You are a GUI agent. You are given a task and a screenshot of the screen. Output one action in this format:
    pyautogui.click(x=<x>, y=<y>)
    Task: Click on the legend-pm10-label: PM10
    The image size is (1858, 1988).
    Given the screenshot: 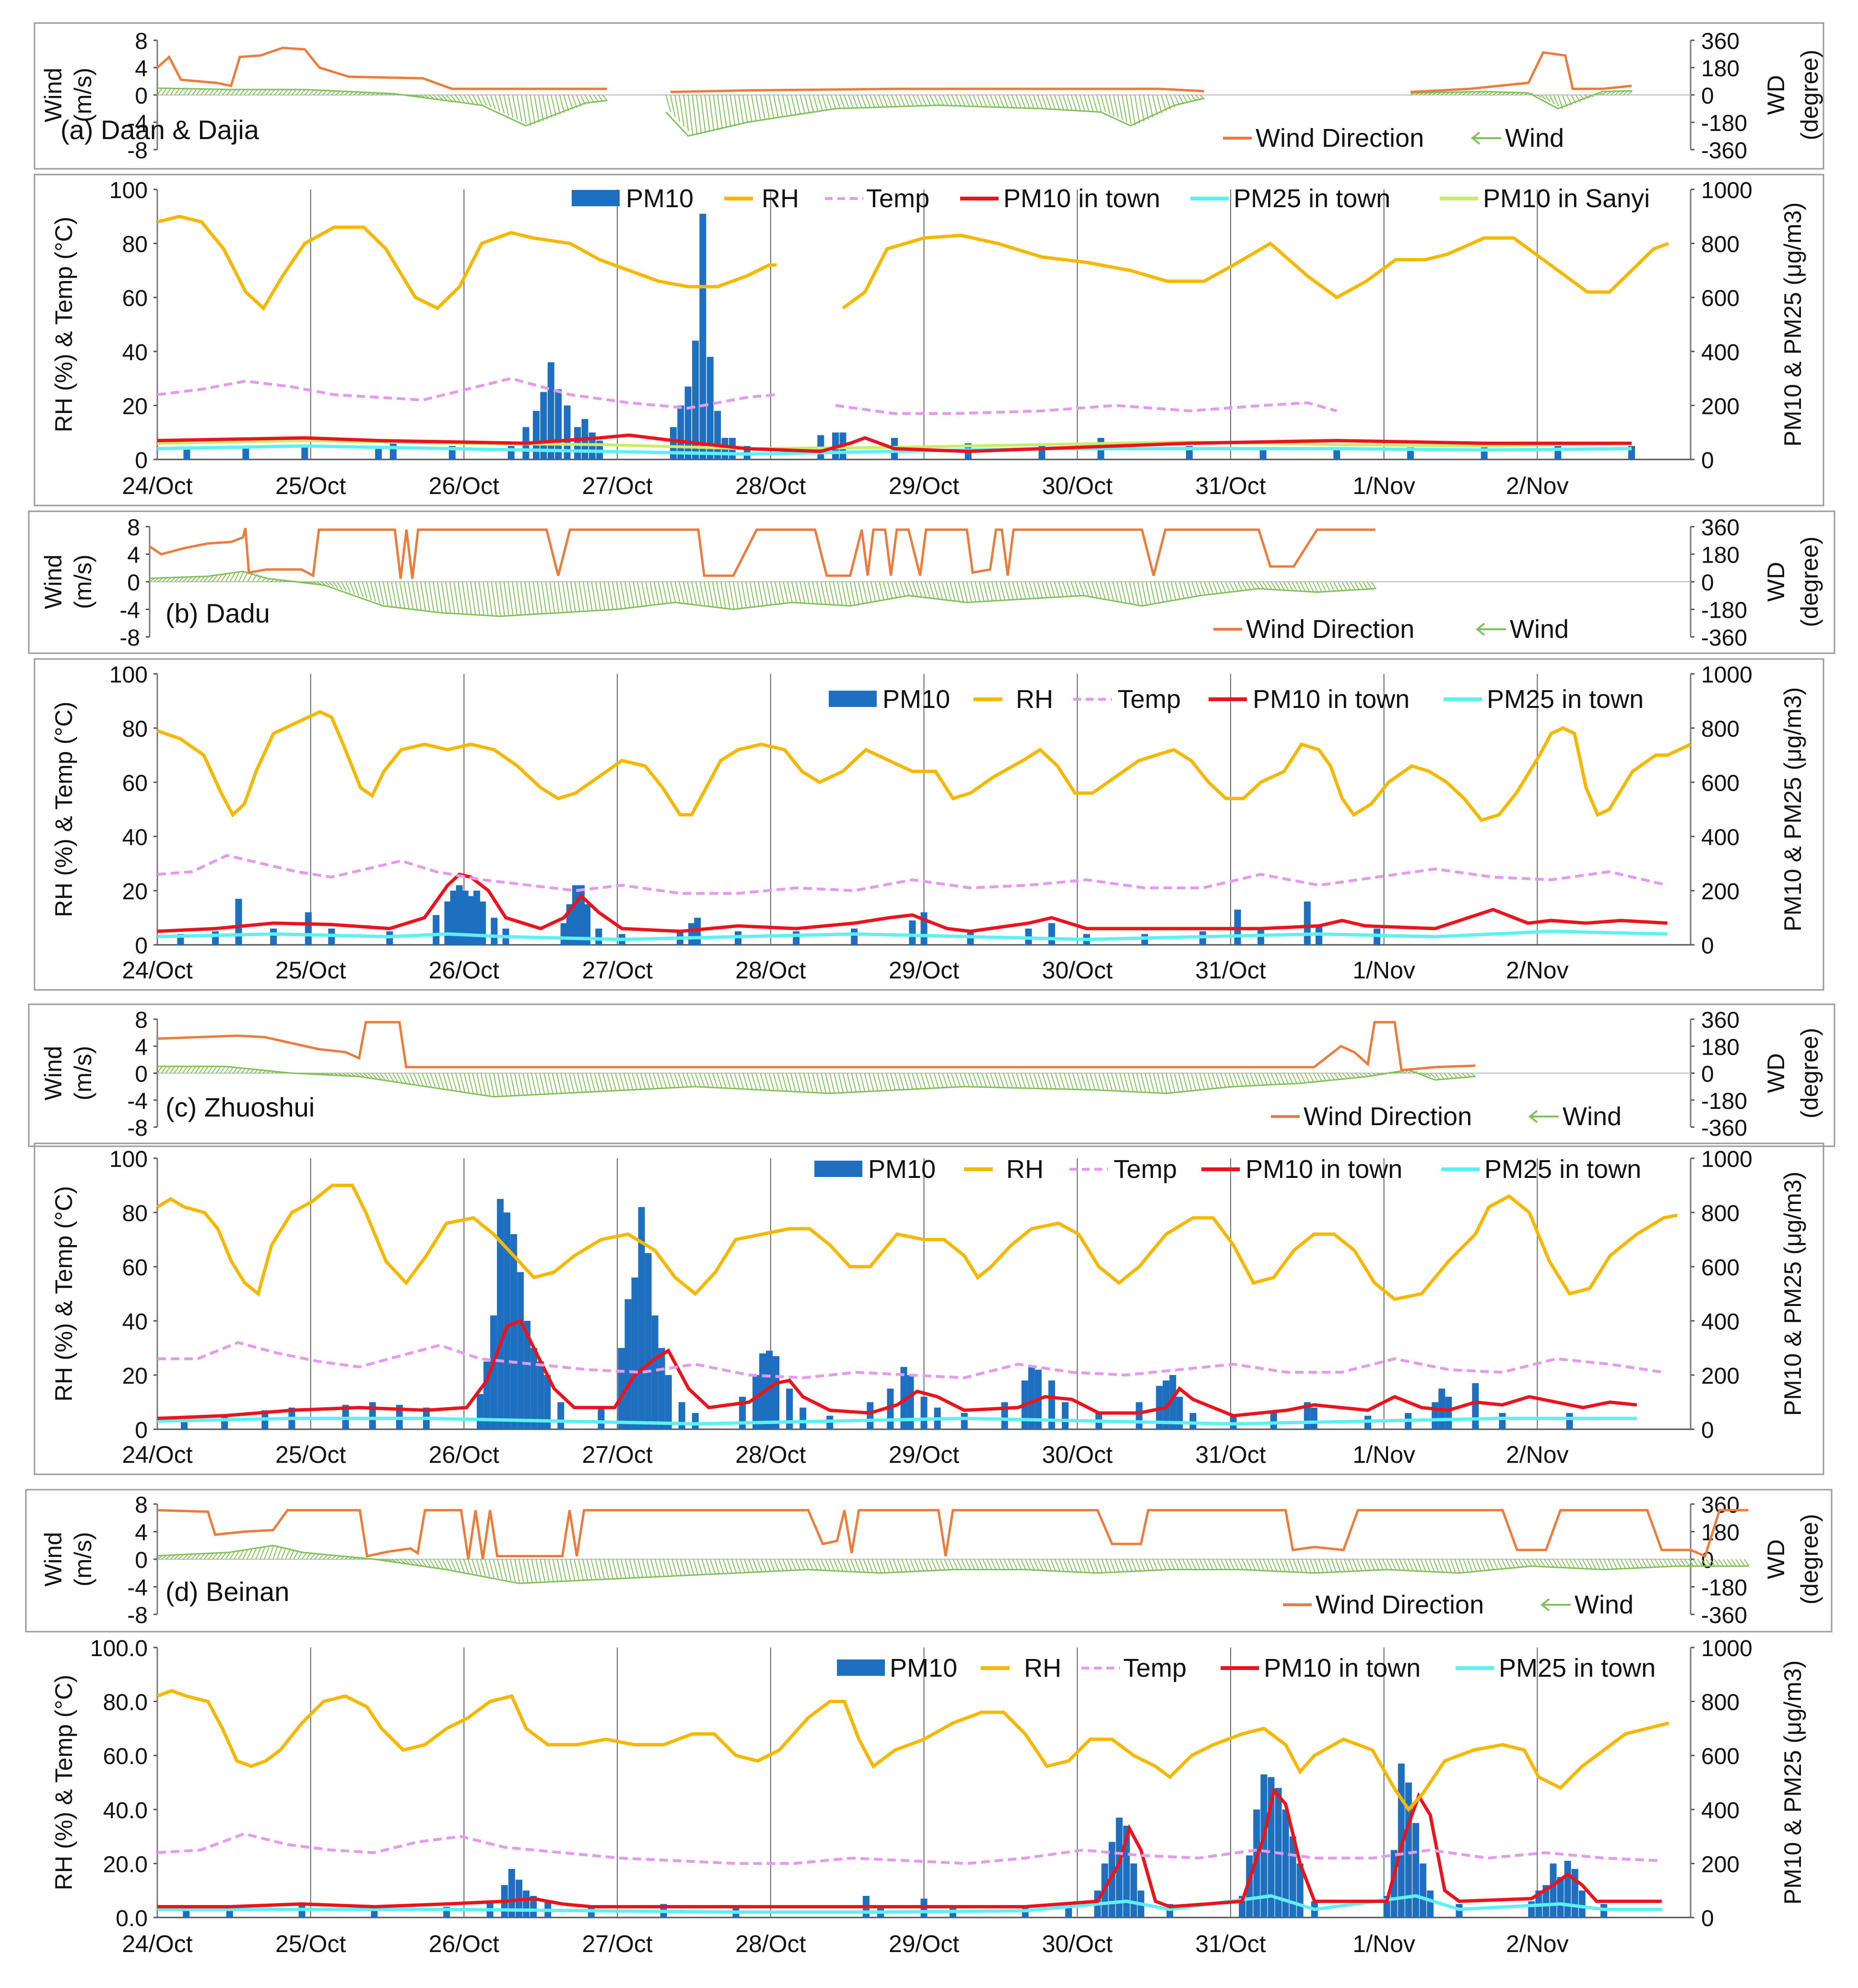 What is the action you would take?
    pyautogui.click(x=923, y=1668)
    